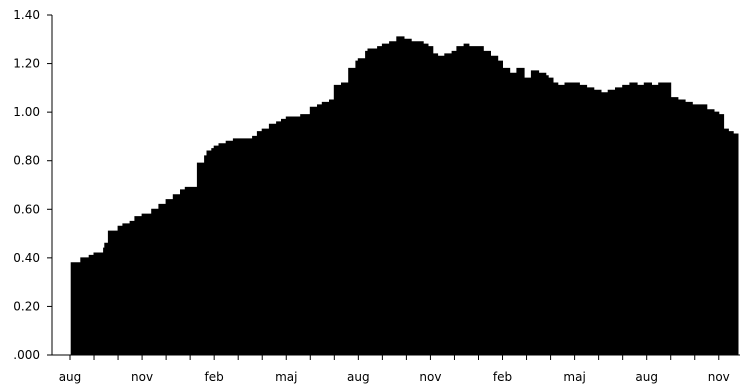 The image size is (740, 385). I want to click on y-tick-label: 1.00, so click(26, 112).